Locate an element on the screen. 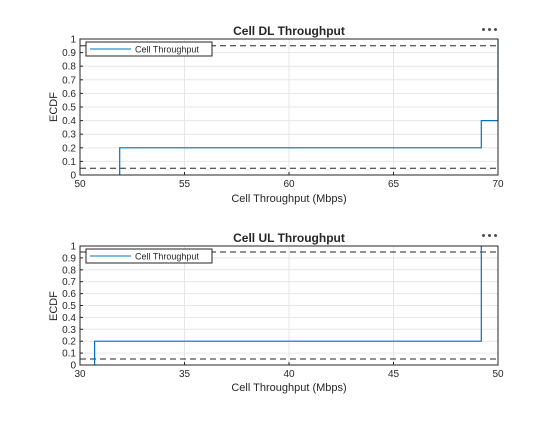  x-tick-label: 70 is located at coordinates (498, 184).